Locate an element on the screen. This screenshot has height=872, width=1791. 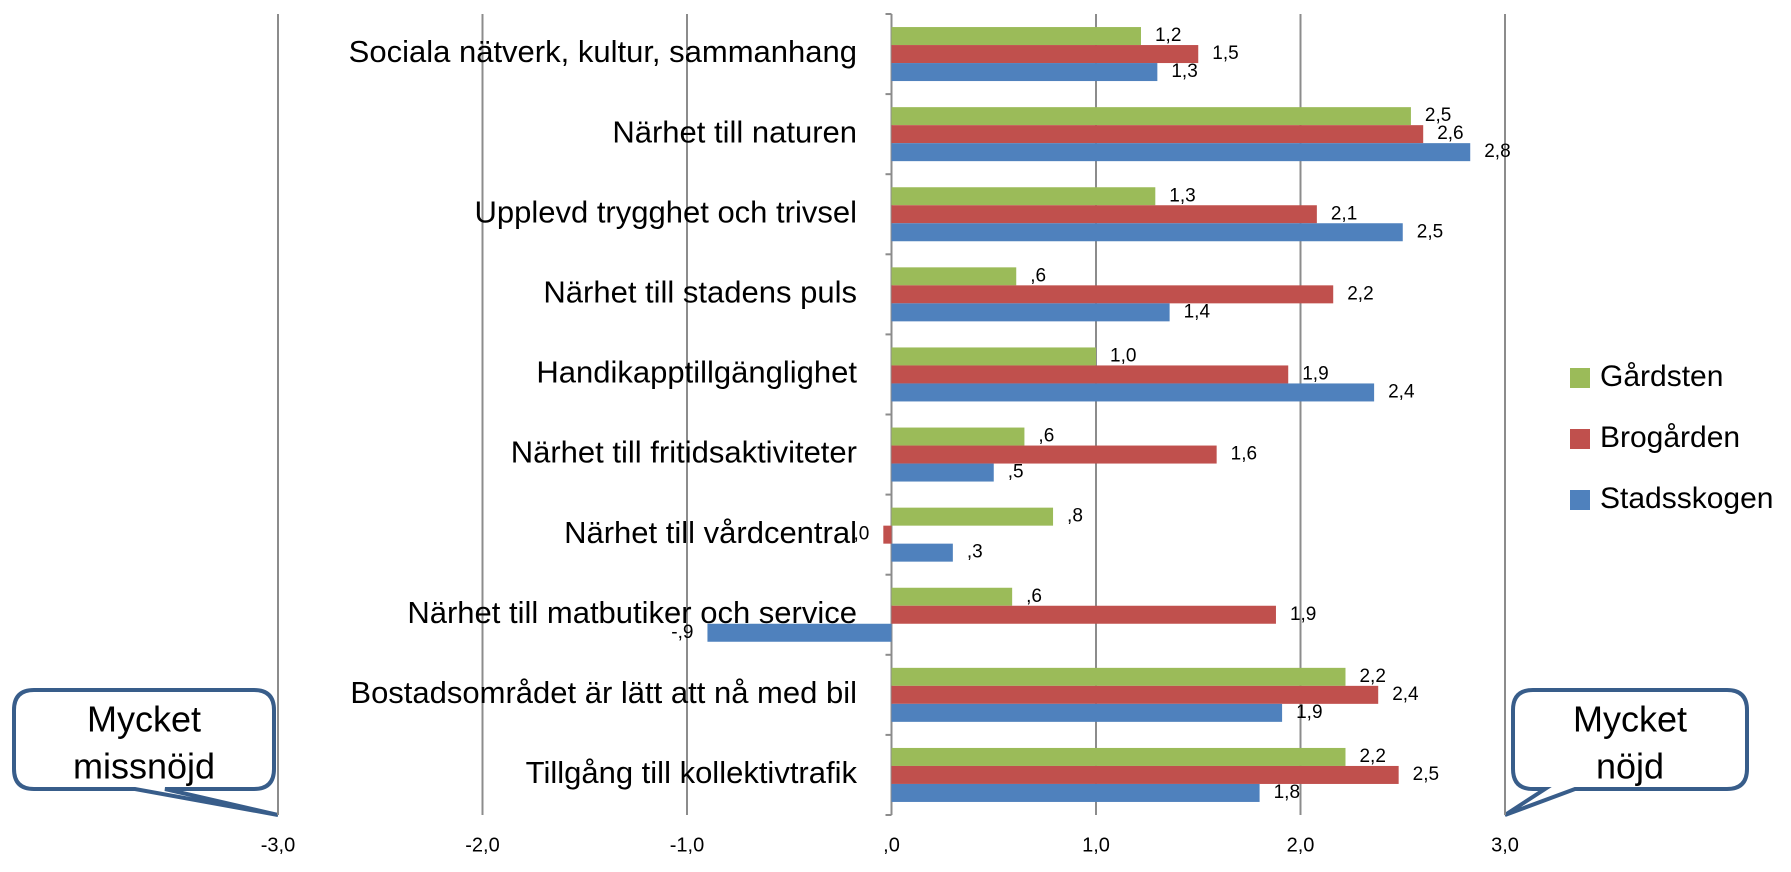
data-label: ,5 is located at coordinates (1016, 472).